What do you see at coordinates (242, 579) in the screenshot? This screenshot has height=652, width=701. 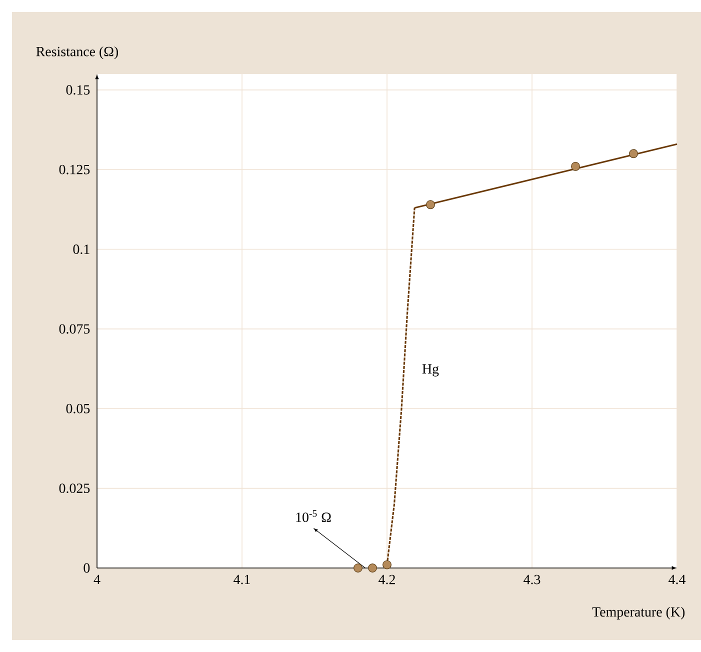 I see `x-tick-label: 4.1` at bounding box center [242, 579].